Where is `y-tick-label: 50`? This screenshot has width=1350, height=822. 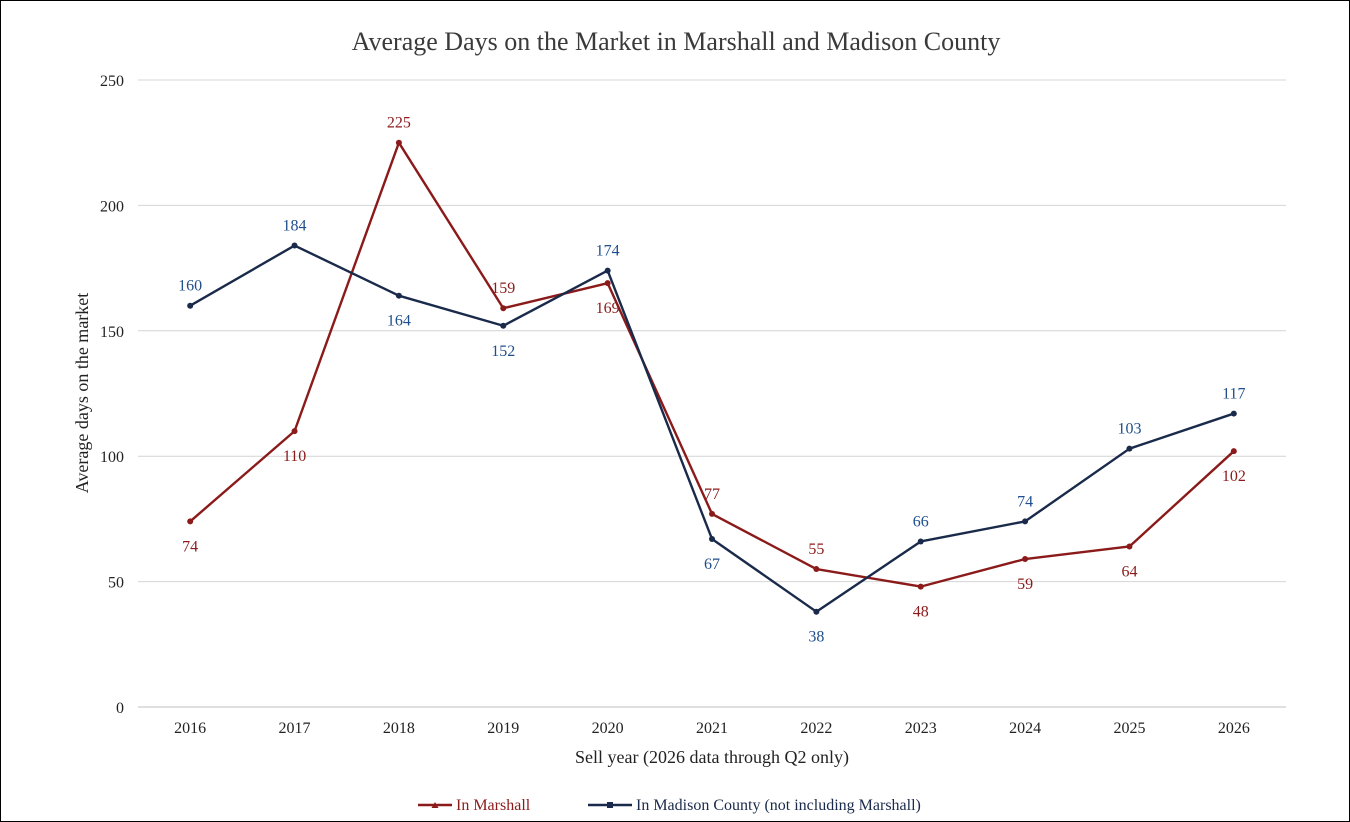 y-tick-label: 50 is located at coordinates (116, 583).